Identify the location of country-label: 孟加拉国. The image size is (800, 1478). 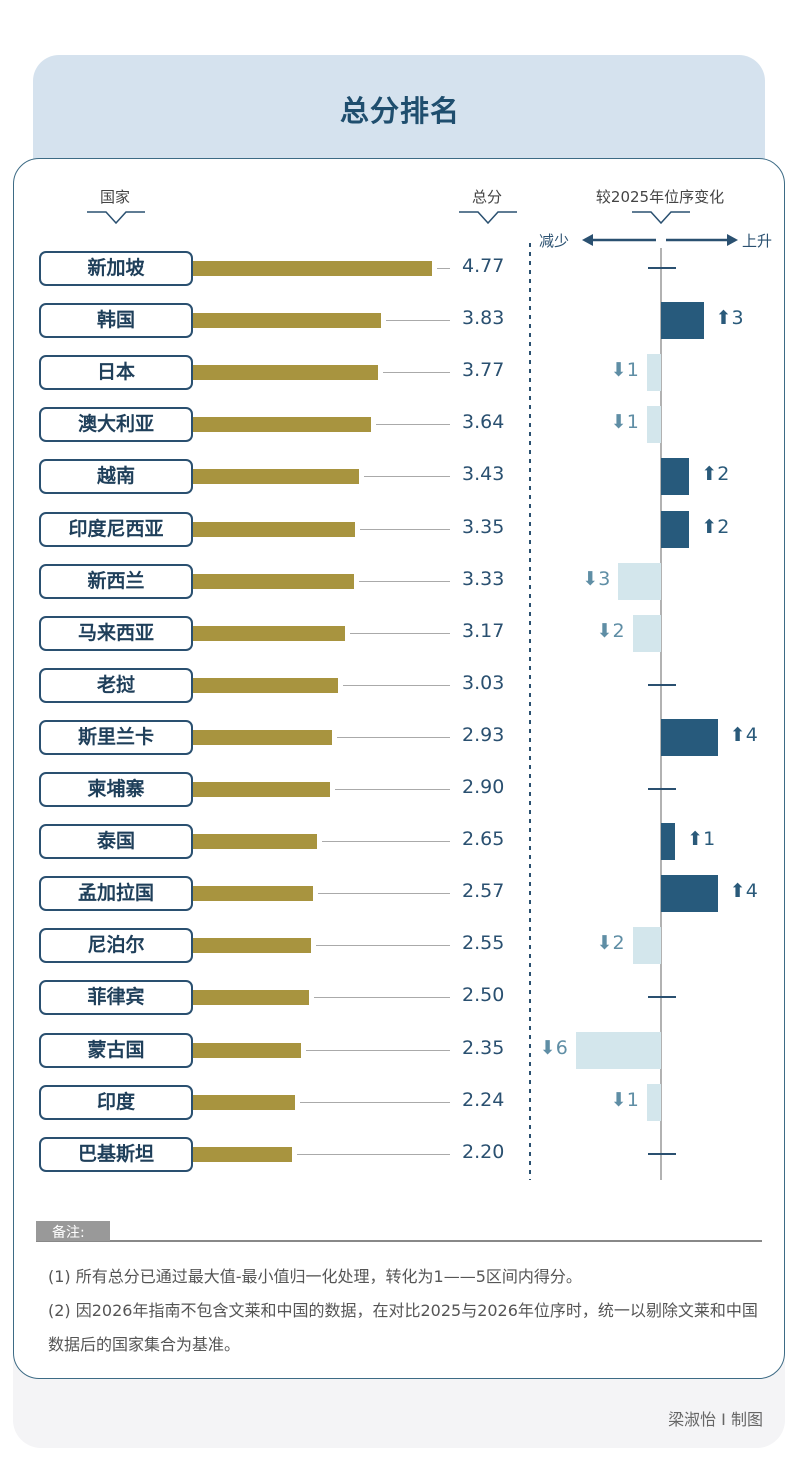
(116, 894).